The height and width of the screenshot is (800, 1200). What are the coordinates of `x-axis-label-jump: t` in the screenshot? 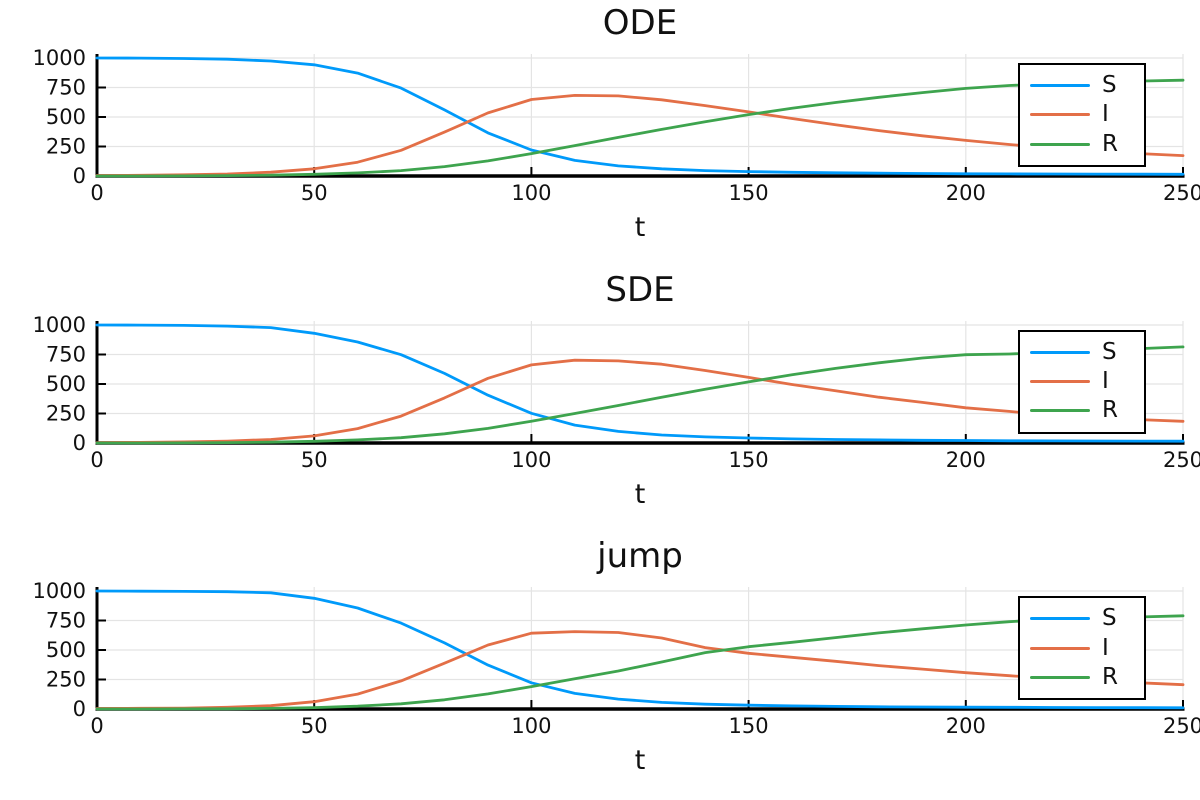 It's located at (640, 761).